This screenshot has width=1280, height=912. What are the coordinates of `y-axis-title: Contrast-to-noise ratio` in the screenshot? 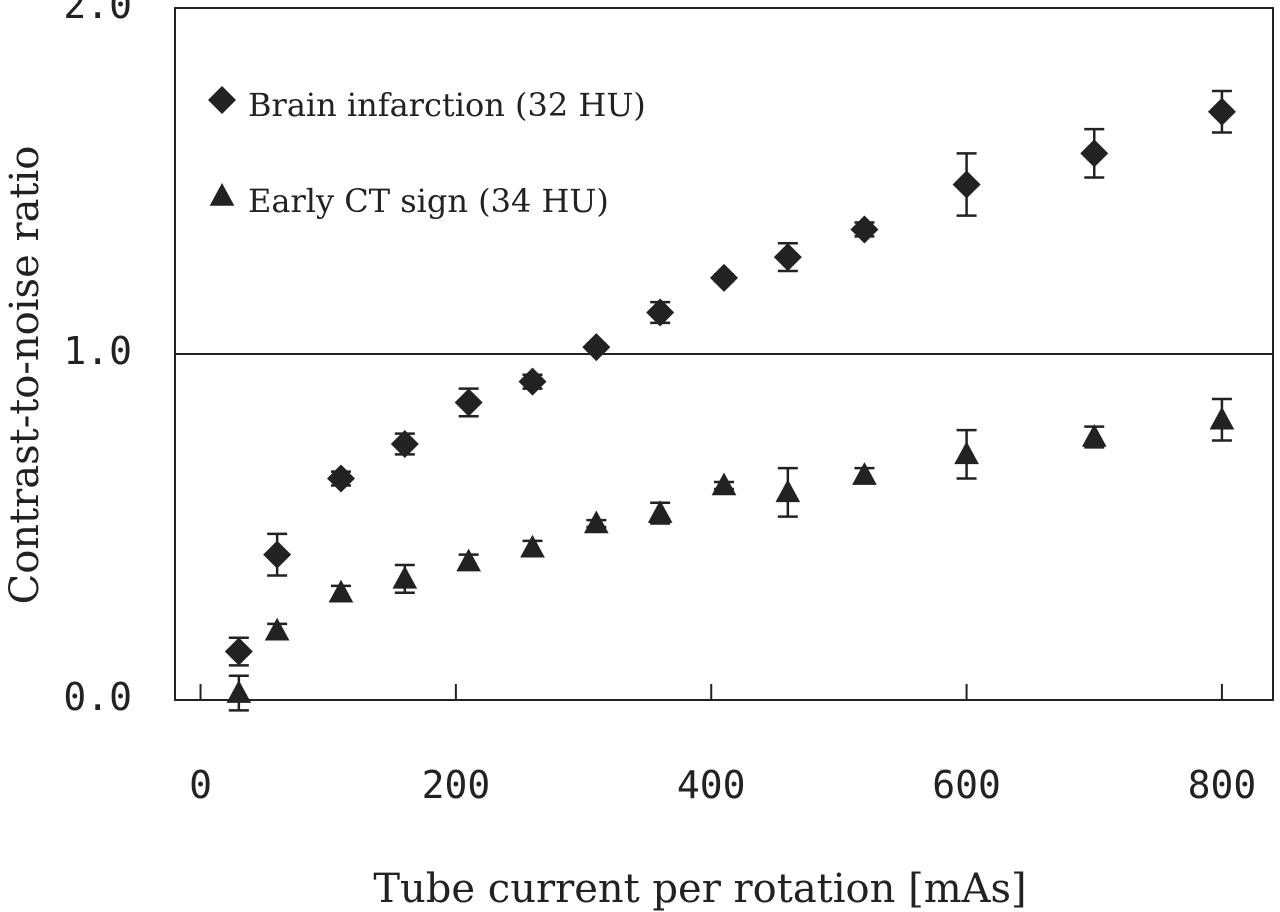 It's located at (25, 375).